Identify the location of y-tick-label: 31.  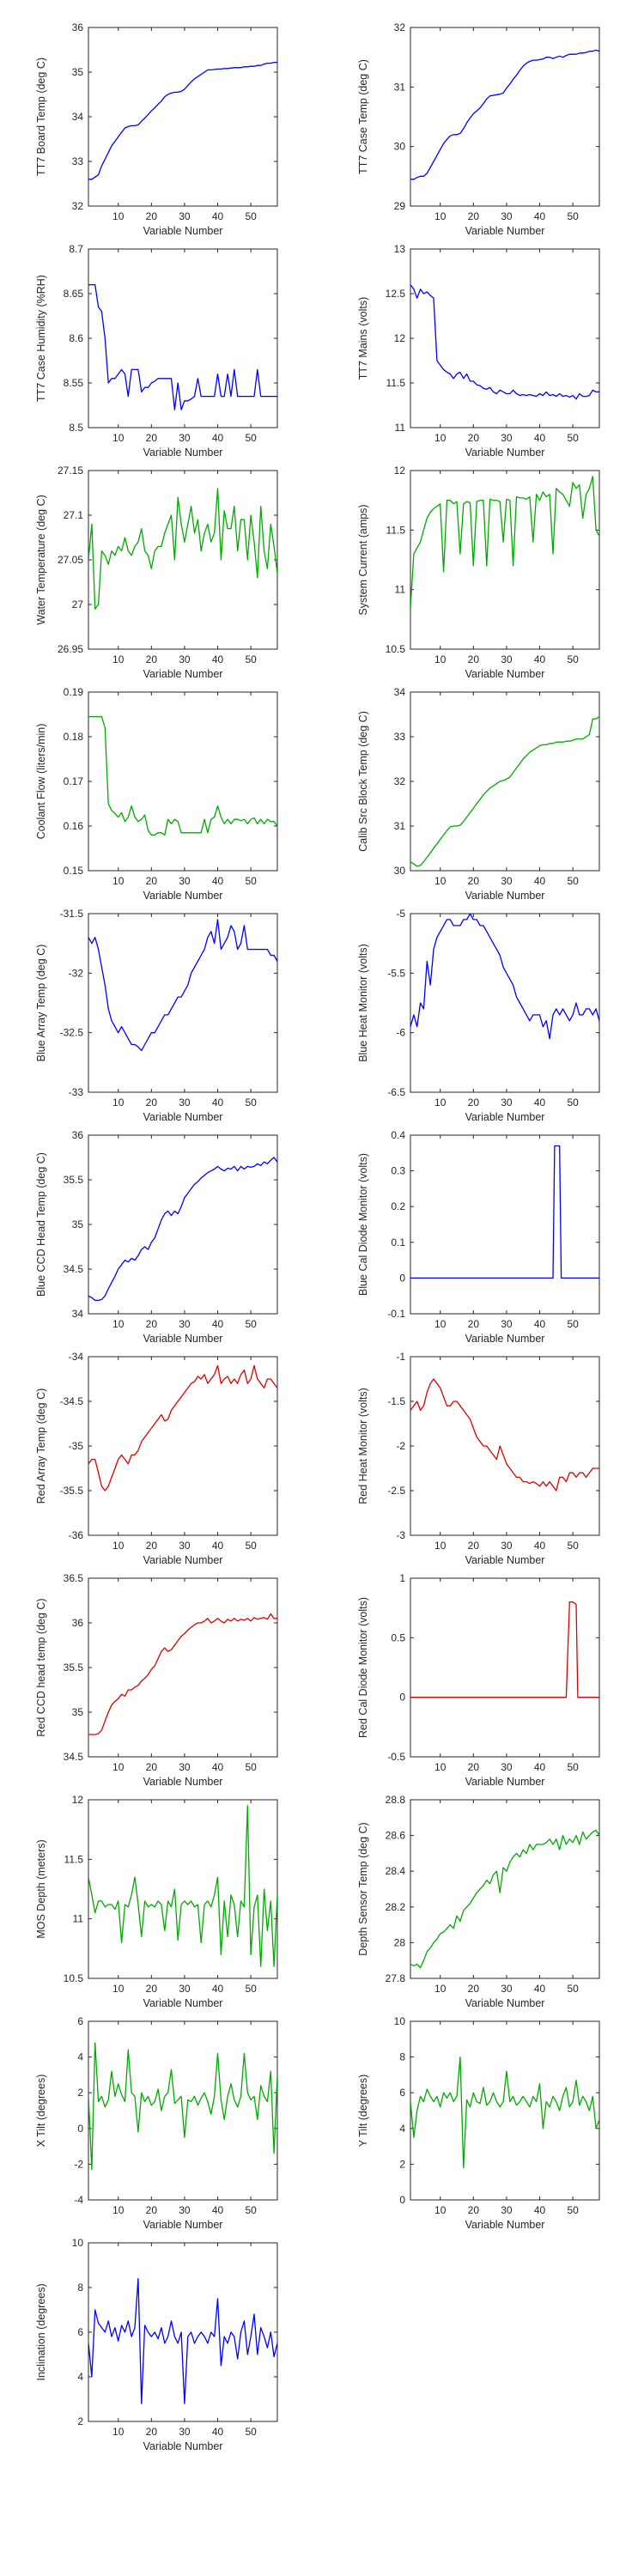
(400, 826).